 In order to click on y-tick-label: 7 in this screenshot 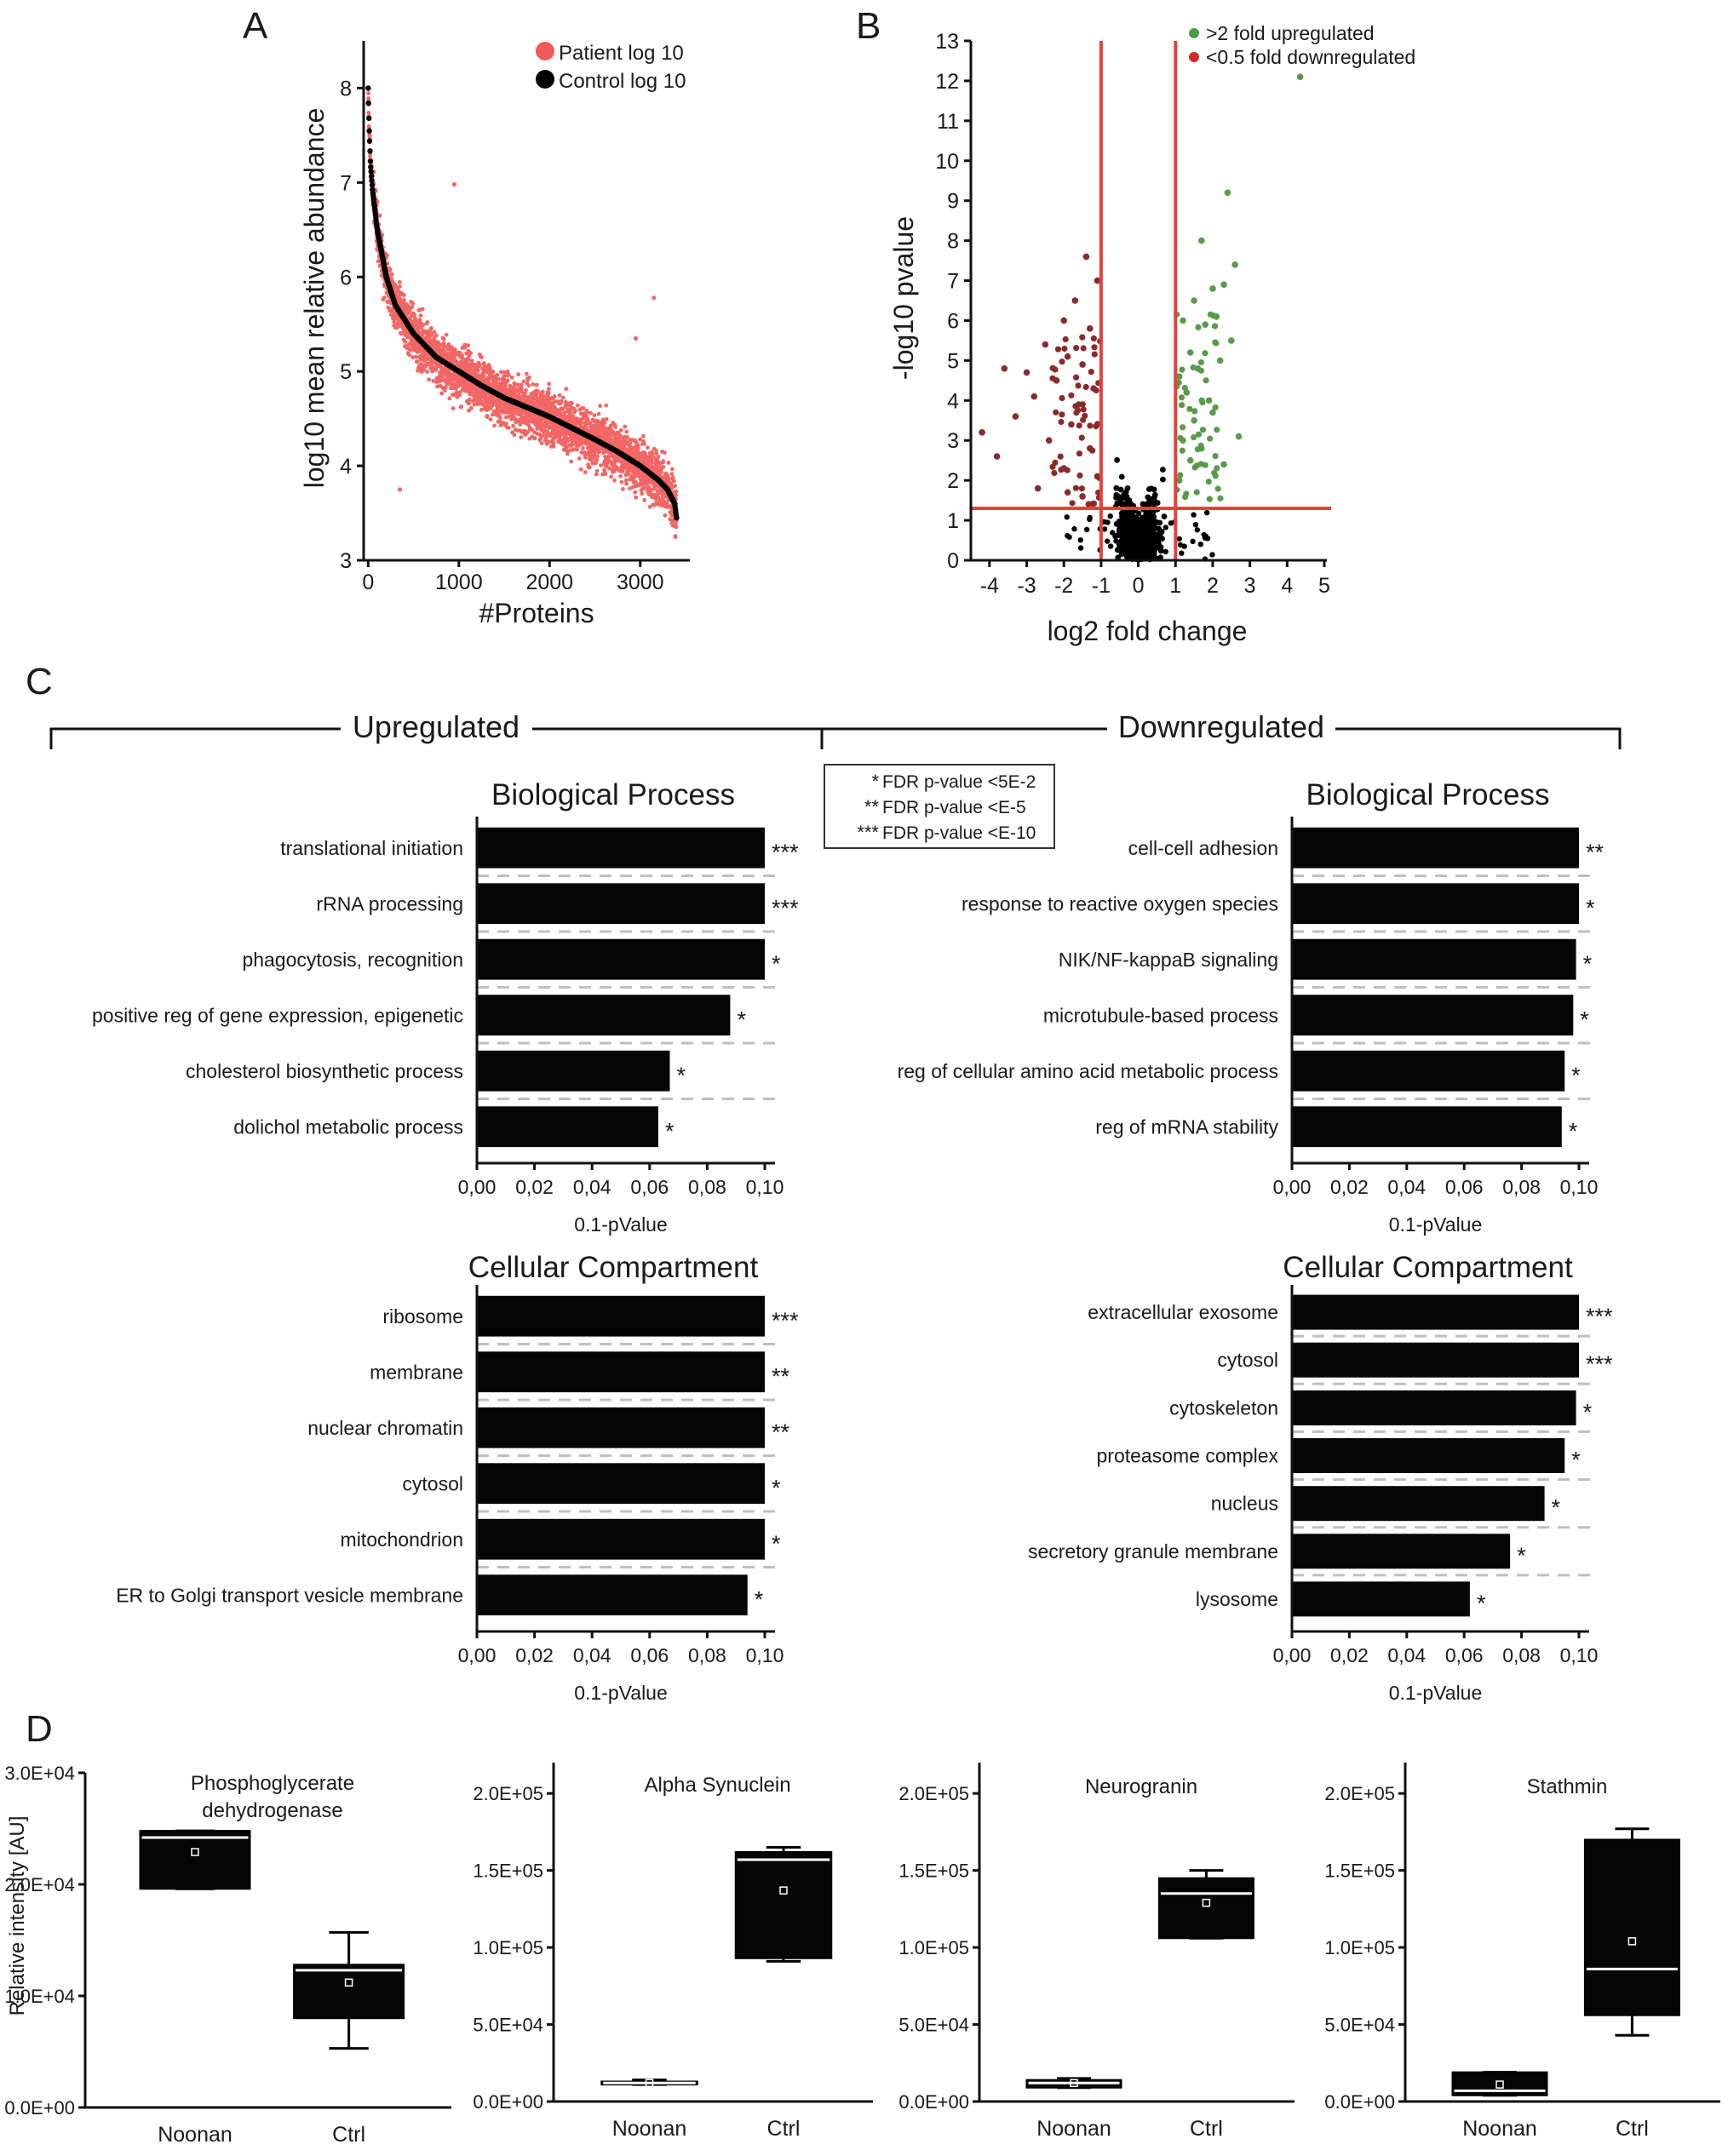, I will do `click(346, 183)`.